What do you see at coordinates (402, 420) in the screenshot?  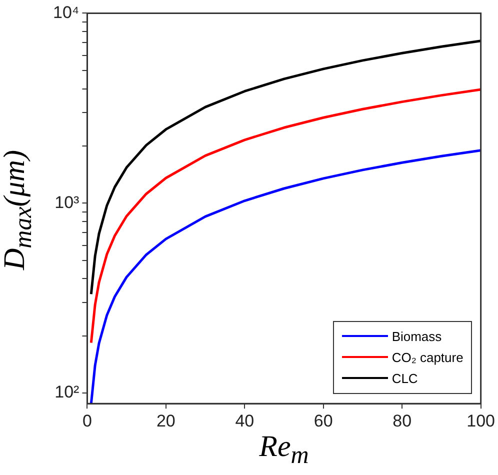 I see `x-tick-label: 80` at bounding box center [402, 420].